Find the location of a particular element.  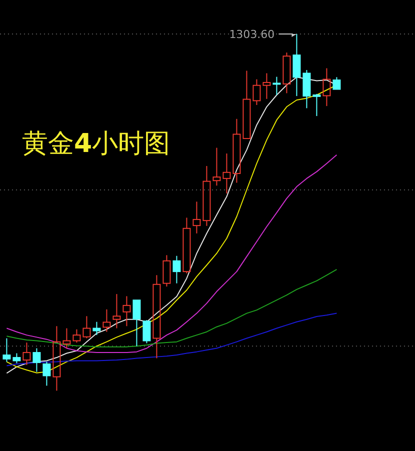

text: 黄金4小时图 is located at coordinates (96, 144).